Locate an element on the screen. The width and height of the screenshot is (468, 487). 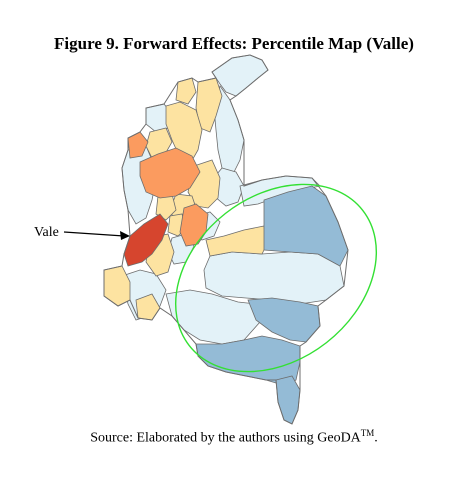
region-bolivar is located at coordinates (184, 133).